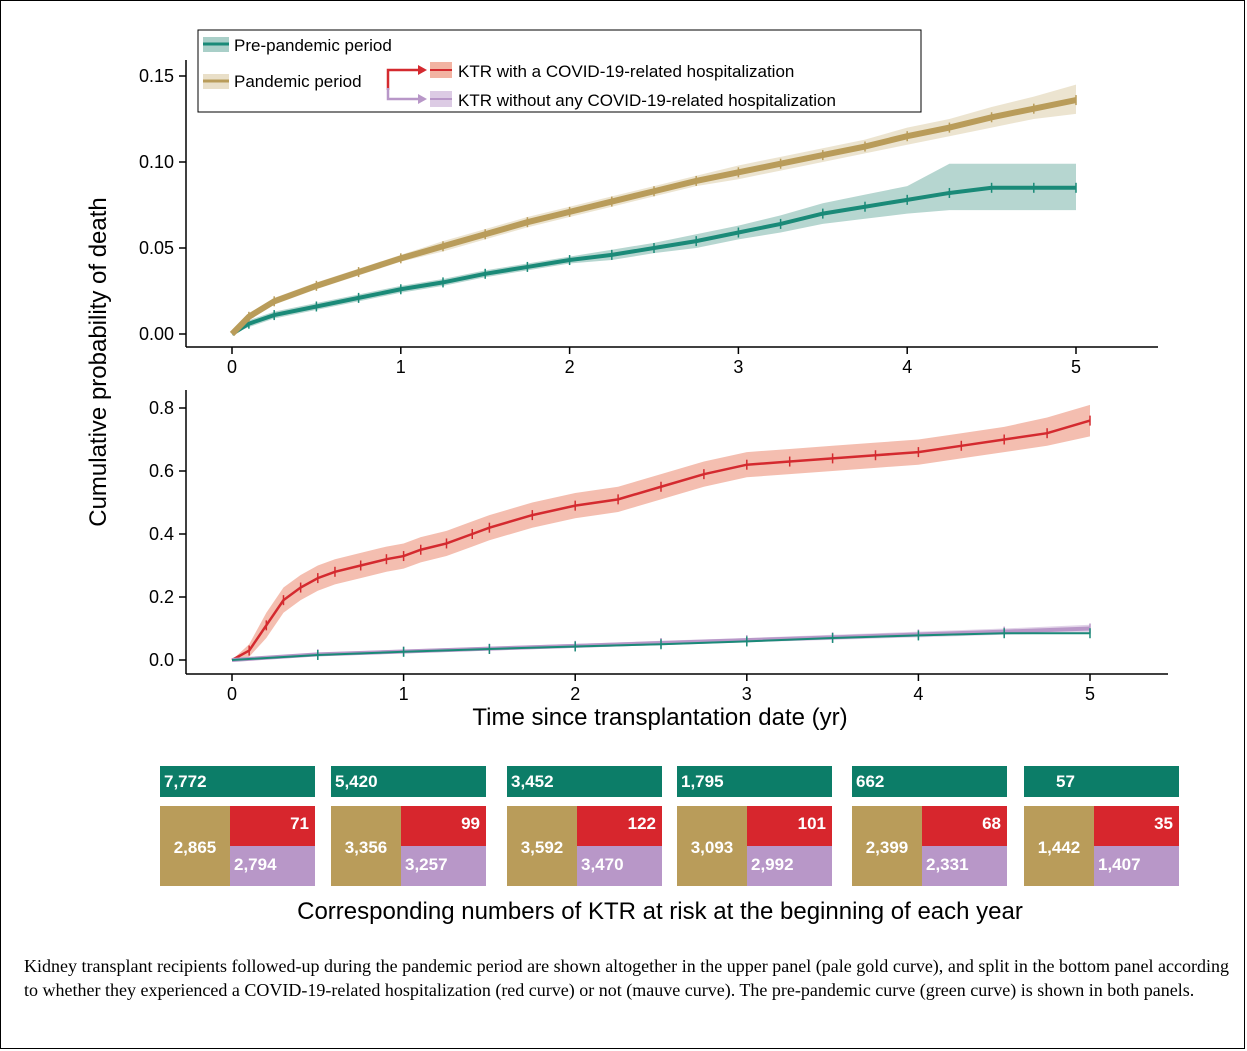 The image size is (1247, 1051). Describe the element at coordinates (542, 846) in the screenshot. I see `risk-count-pandemic: 3,592` at that location.